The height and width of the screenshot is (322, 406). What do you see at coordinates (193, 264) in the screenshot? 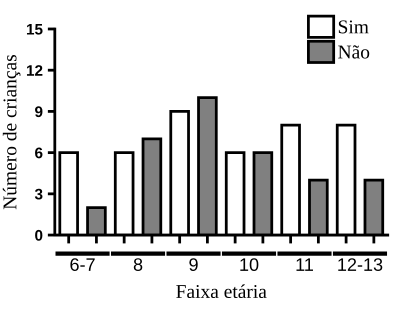
I see `x-tick-label: 9` at bounding box center [193, 264].